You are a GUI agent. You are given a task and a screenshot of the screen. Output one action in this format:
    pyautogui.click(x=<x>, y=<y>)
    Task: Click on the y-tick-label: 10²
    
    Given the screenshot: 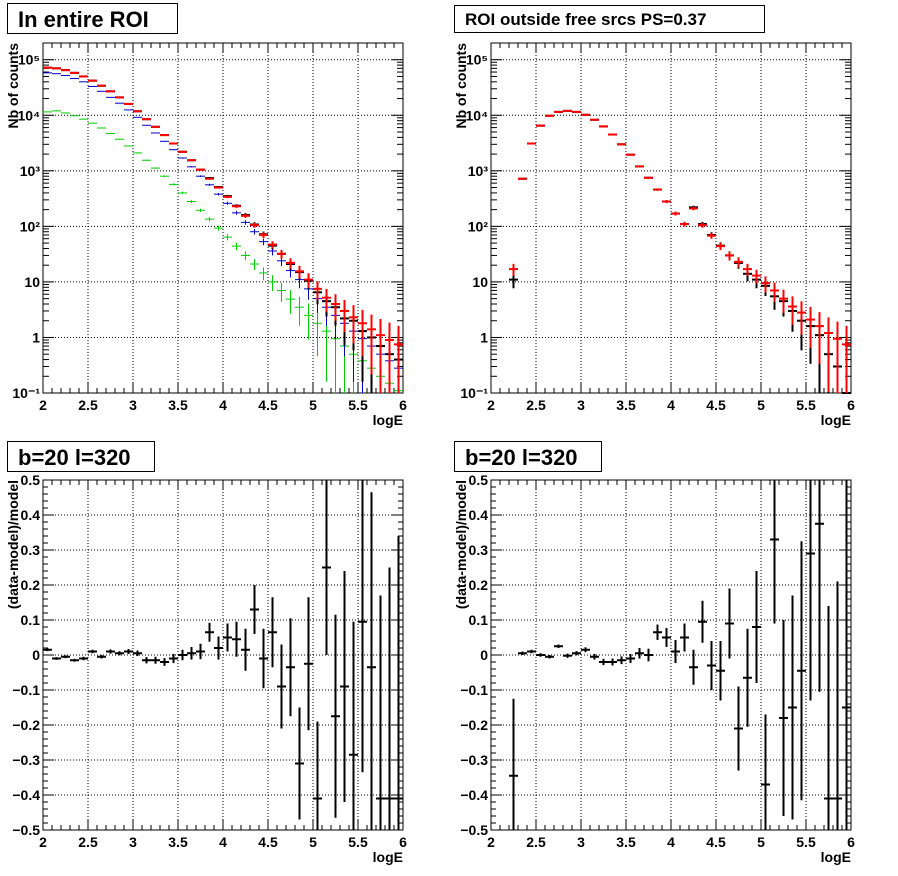 What is the action you would take?
    pyautogui.click(x=30, y=226)
    